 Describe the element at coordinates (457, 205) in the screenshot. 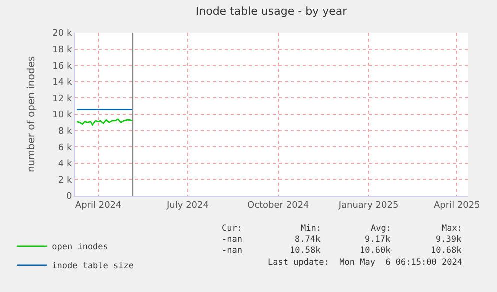

I see `x-tick-label: April 2025` at that location.